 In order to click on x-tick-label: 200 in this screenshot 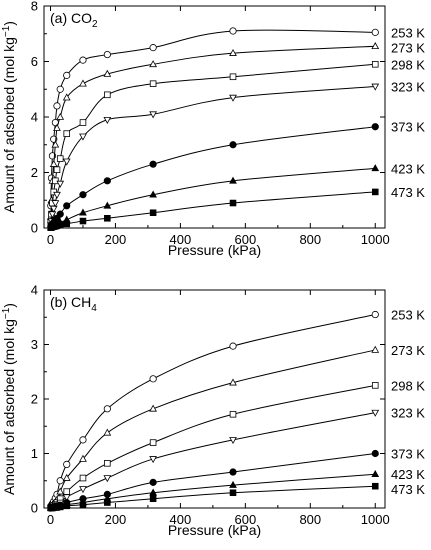, I will do `click(116, 519)`.